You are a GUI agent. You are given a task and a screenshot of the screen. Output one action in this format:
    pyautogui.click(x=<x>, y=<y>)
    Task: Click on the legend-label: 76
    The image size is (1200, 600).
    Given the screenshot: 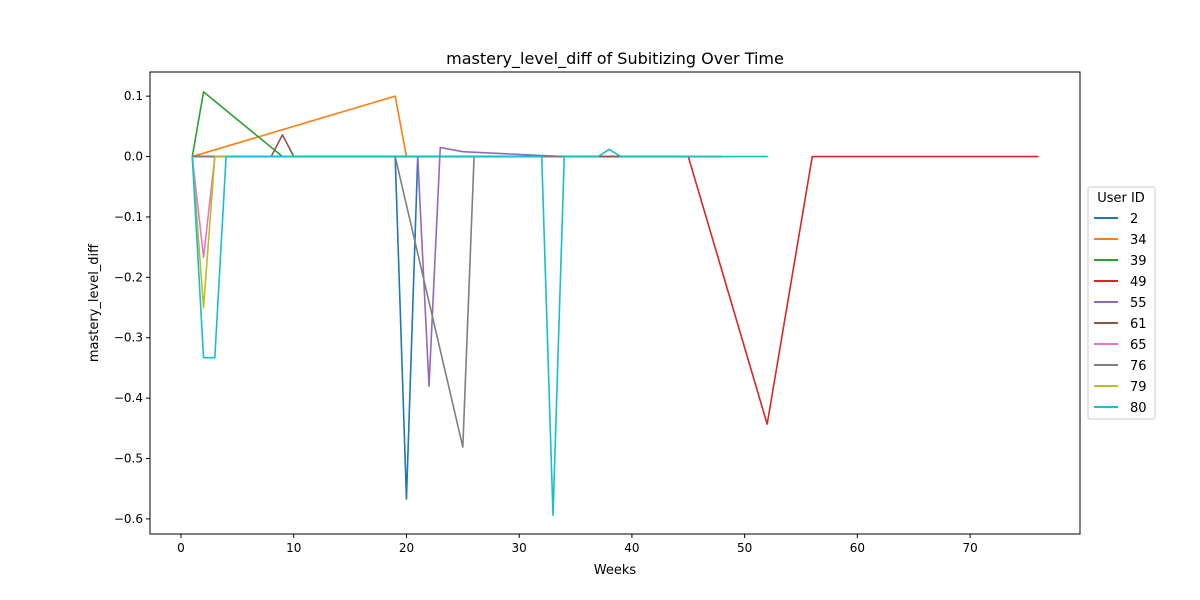 What is the action you would take?
    pyautogui.click(x=1138, y=366)
    